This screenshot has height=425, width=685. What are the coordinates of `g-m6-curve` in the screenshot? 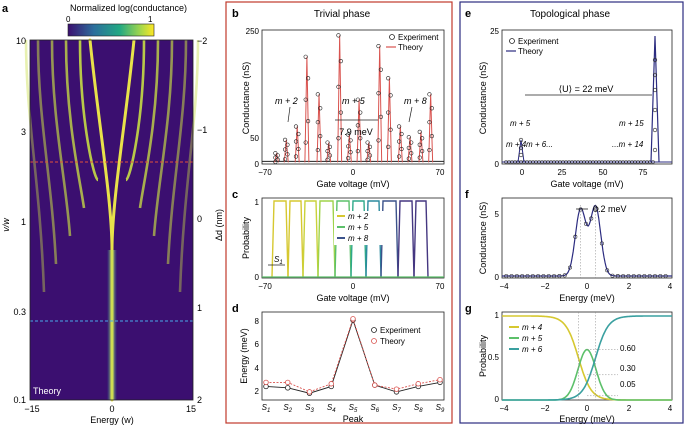 It's located at (587, 358).